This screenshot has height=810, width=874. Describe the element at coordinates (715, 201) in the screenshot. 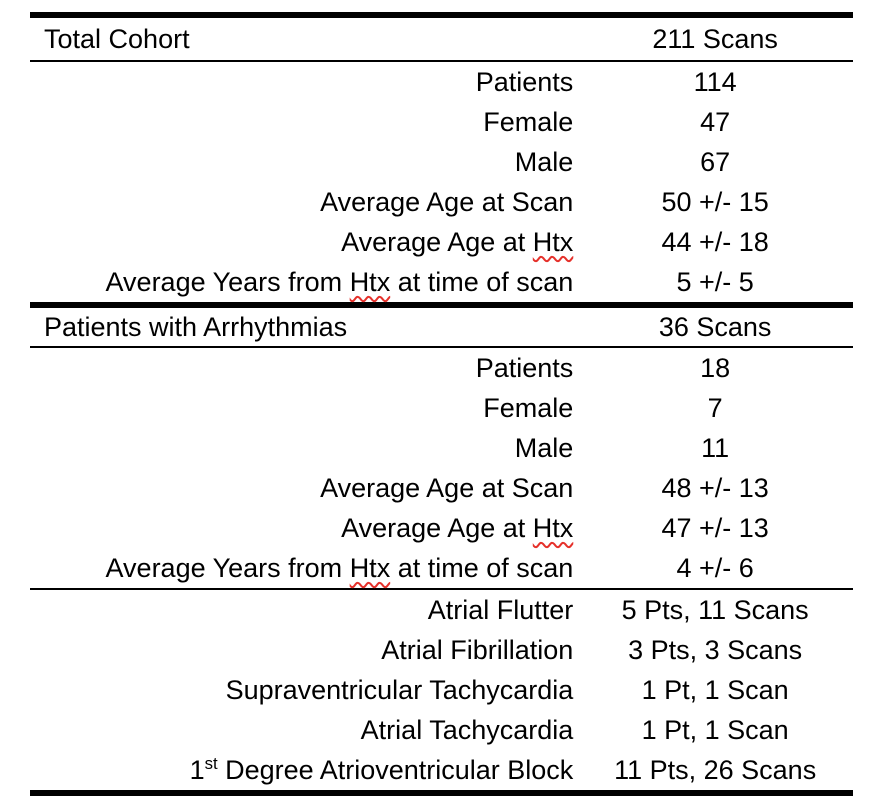

I see `row-value: 50 +/- 15` at that location.